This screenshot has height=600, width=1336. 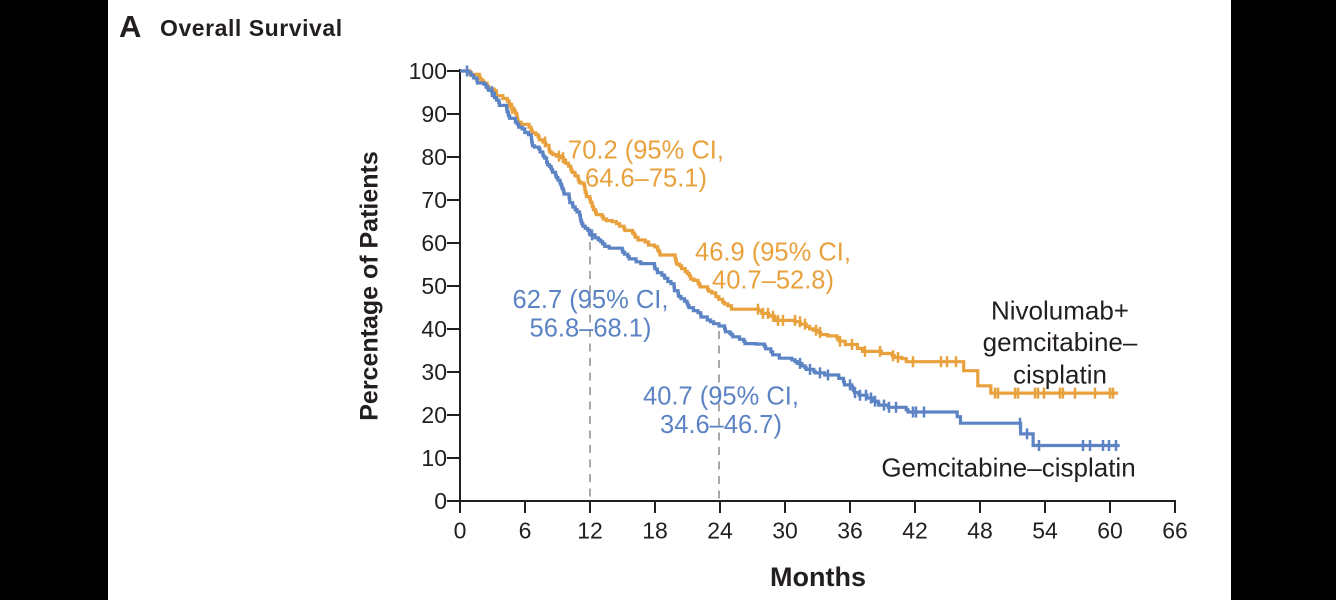 I want to click on svg-text: 40.7 (95% CI,, so click(x=721, y=397).